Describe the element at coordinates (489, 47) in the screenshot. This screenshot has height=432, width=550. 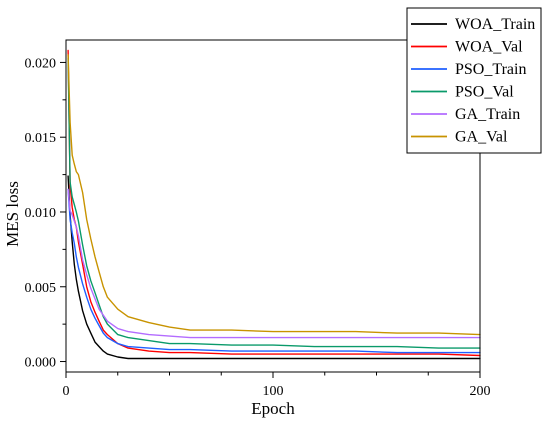
I see `legend-label-woa-val: WOA_Val` at that location.